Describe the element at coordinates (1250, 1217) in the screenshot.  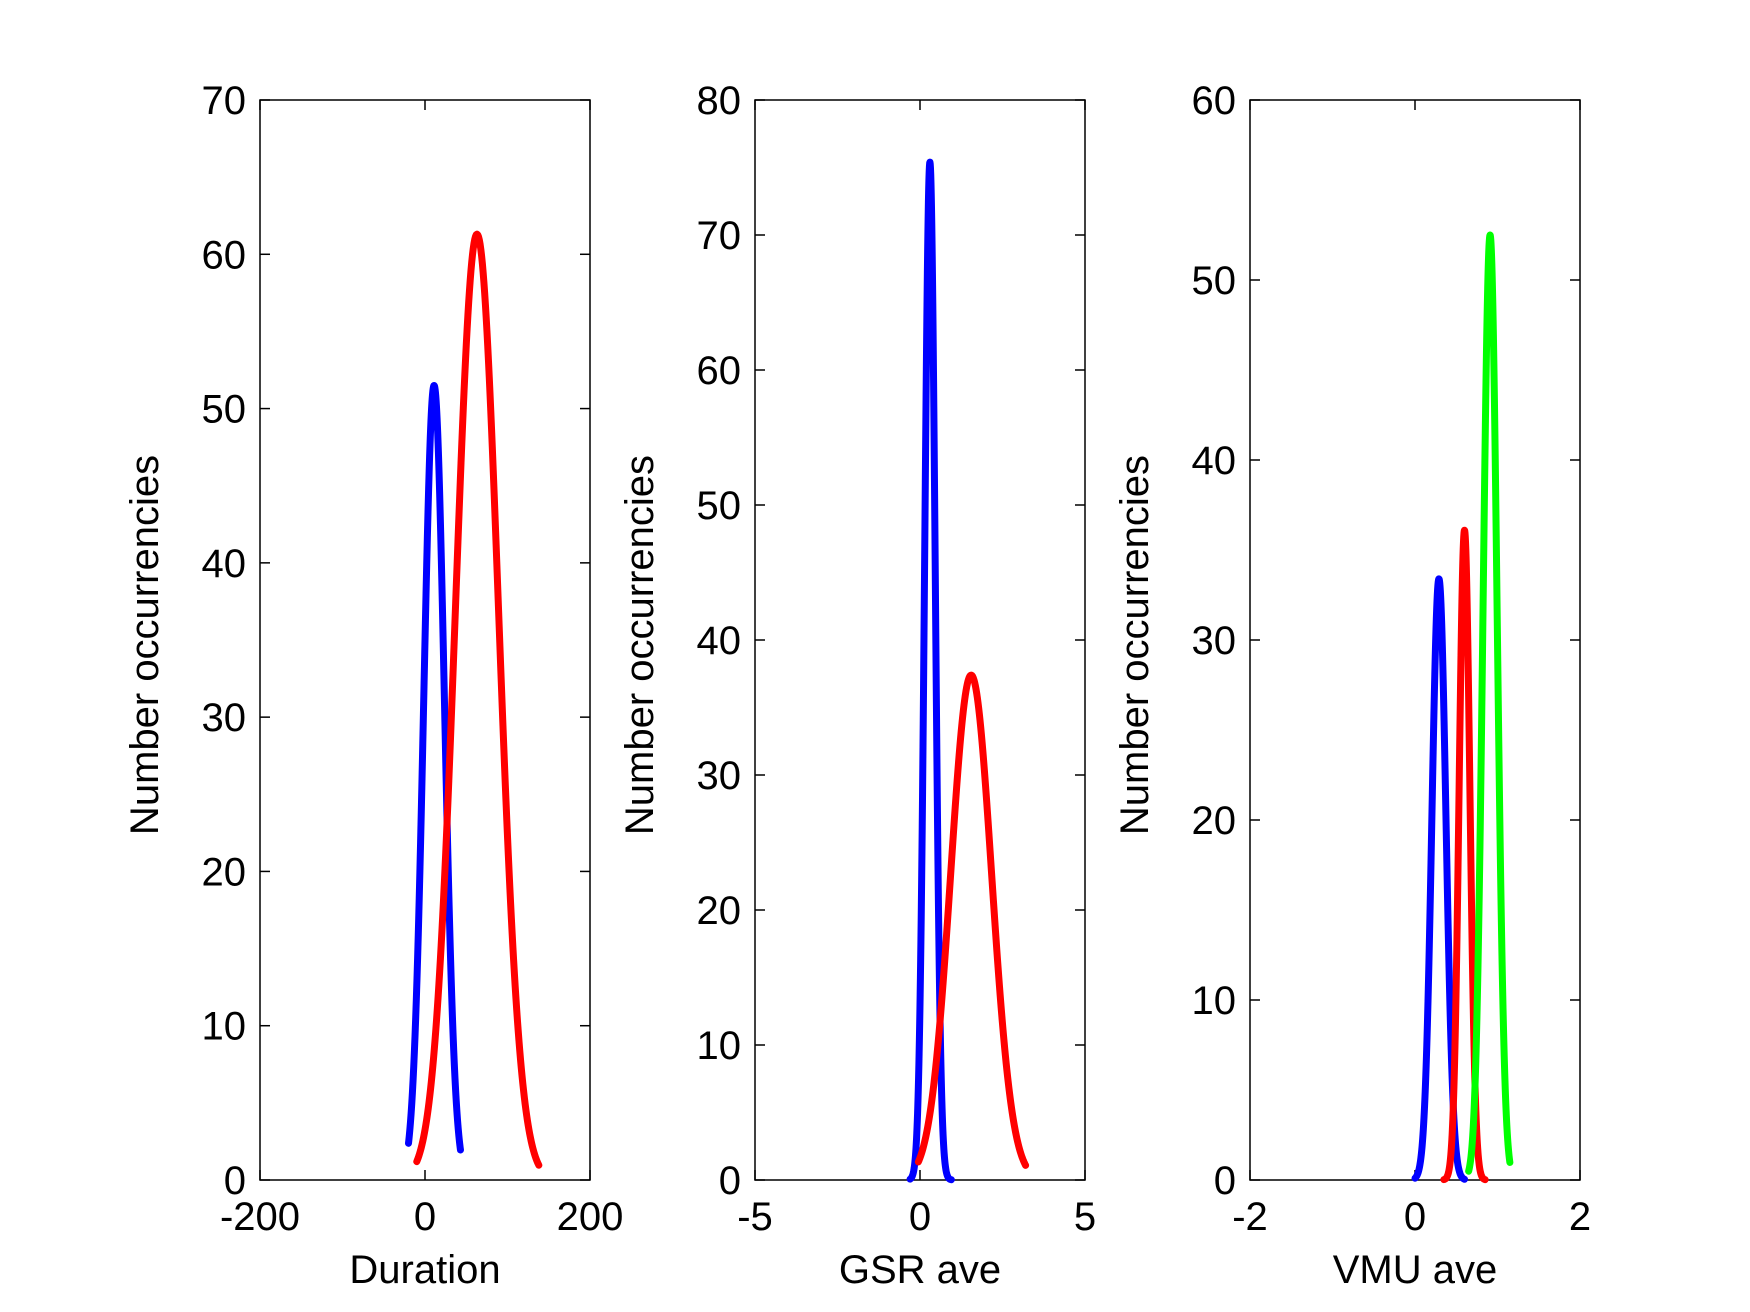
I see `x-tick-label: -2` at that location.